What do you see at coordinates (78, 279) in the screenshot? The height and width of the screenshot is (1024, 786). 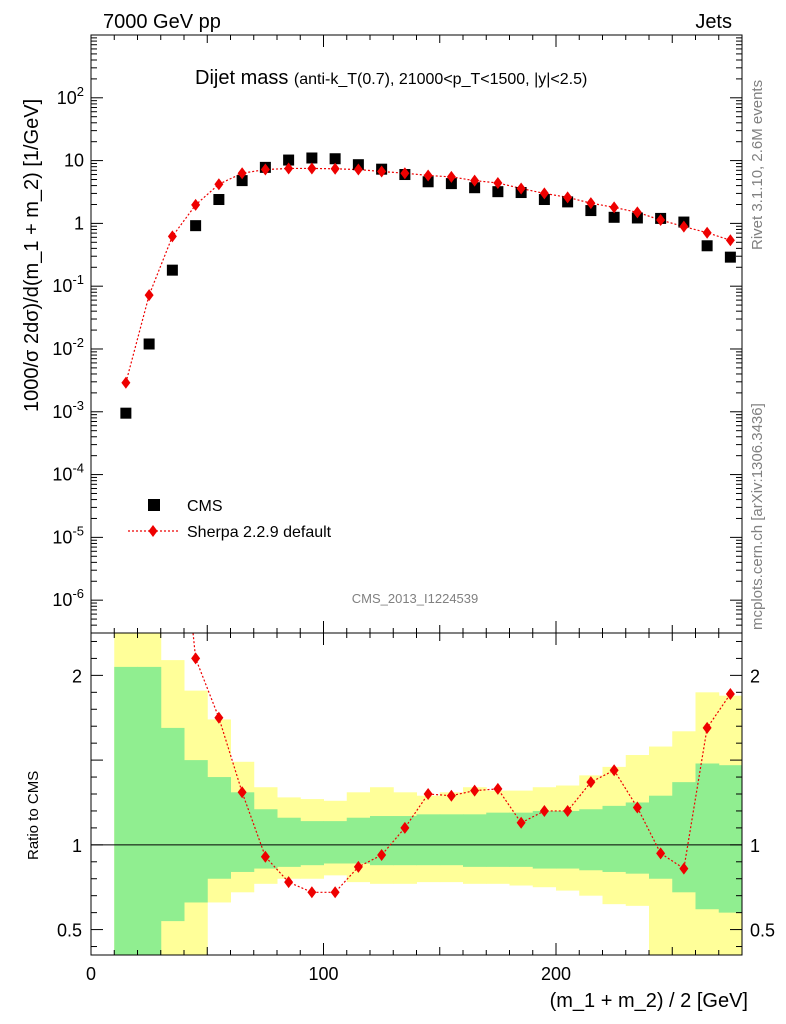 I see `y-tick-exponent: -1` at bounding box center [78, 279].